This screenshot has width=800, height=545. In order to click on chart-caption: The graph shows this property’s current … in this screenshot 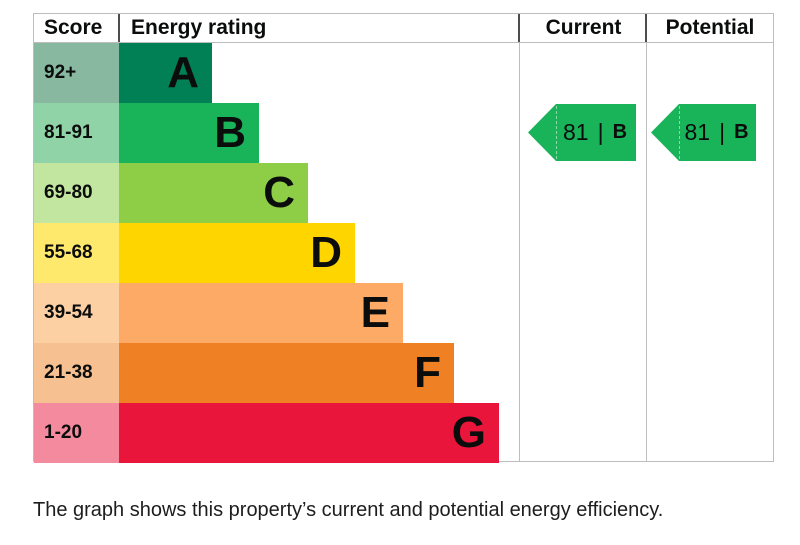, I will do `click(348, 510)`.